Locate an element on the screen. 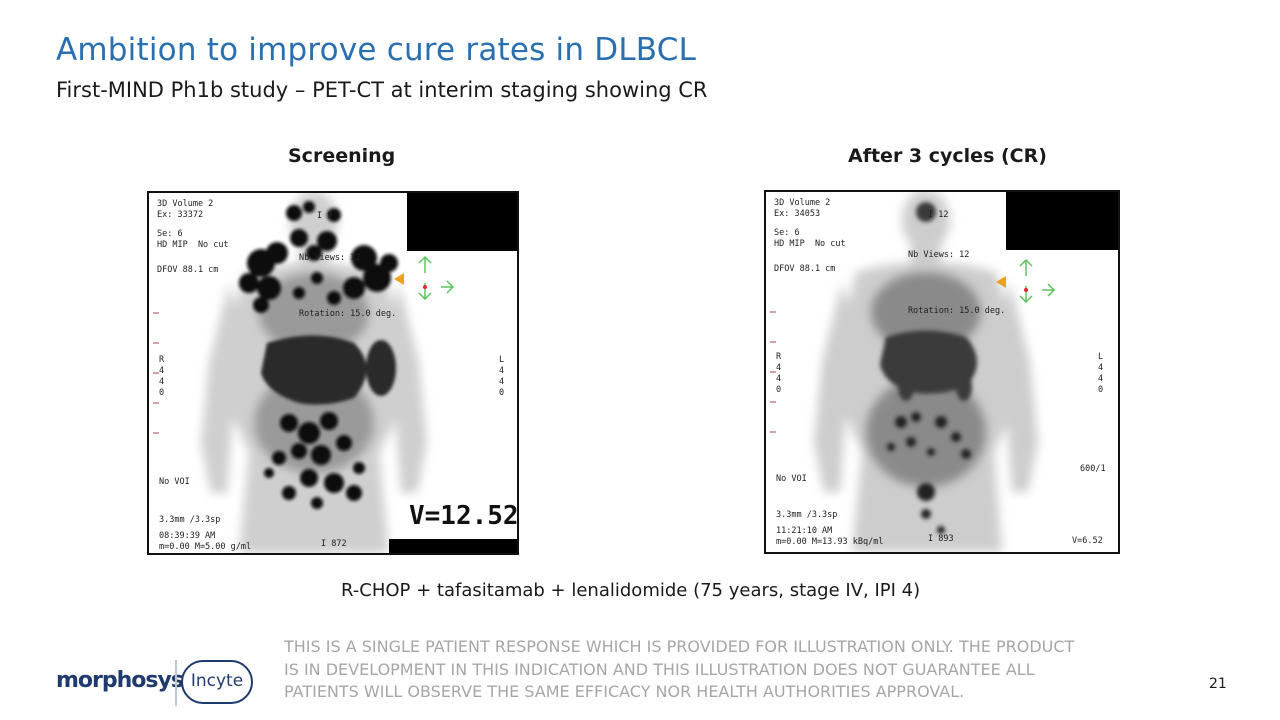 The image size is (1280, 720). logo-divider is located at coordinates (176, 683).